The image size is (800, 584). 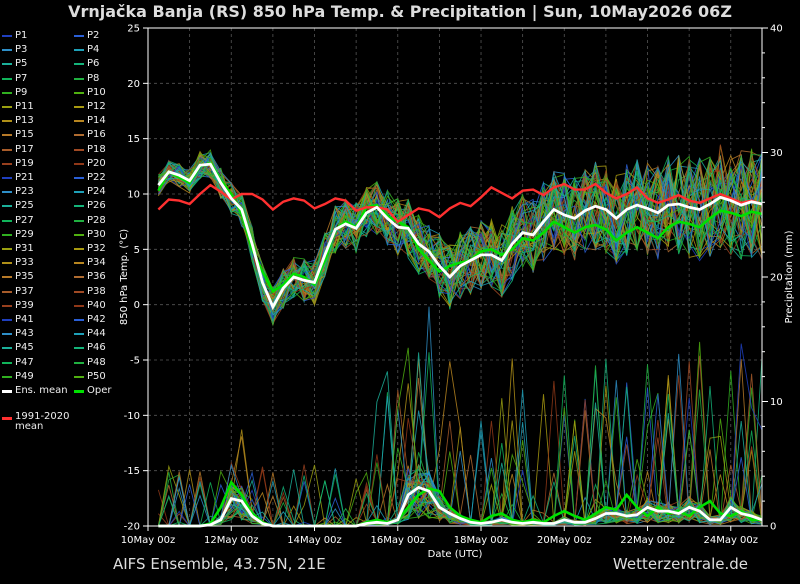 I want to click on legend-item: P18, so click(x=90, y=150).